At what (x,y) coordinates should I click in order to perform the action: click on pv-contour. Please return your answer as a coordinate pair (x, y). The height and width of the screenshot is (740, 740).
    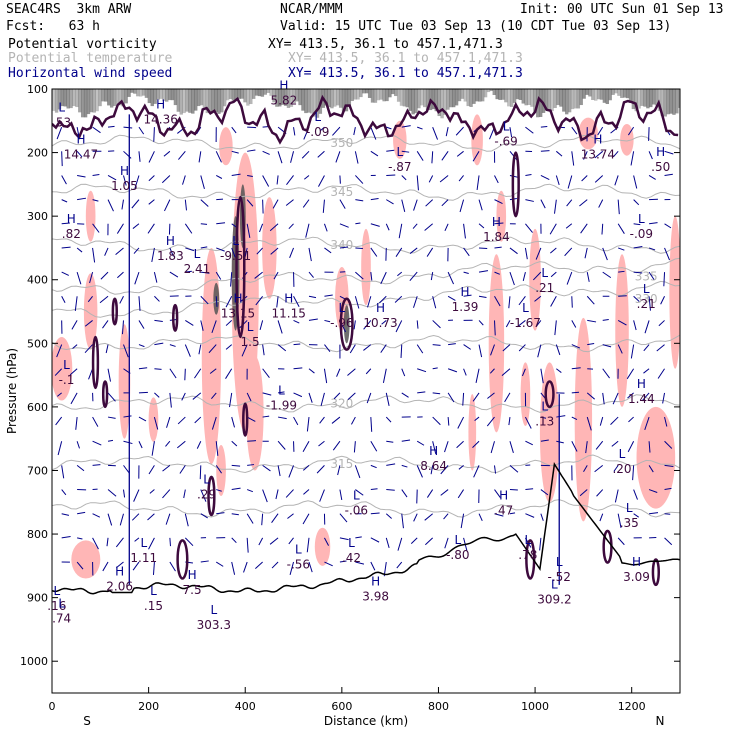
    Looking at the image, I should click on (175, 317).